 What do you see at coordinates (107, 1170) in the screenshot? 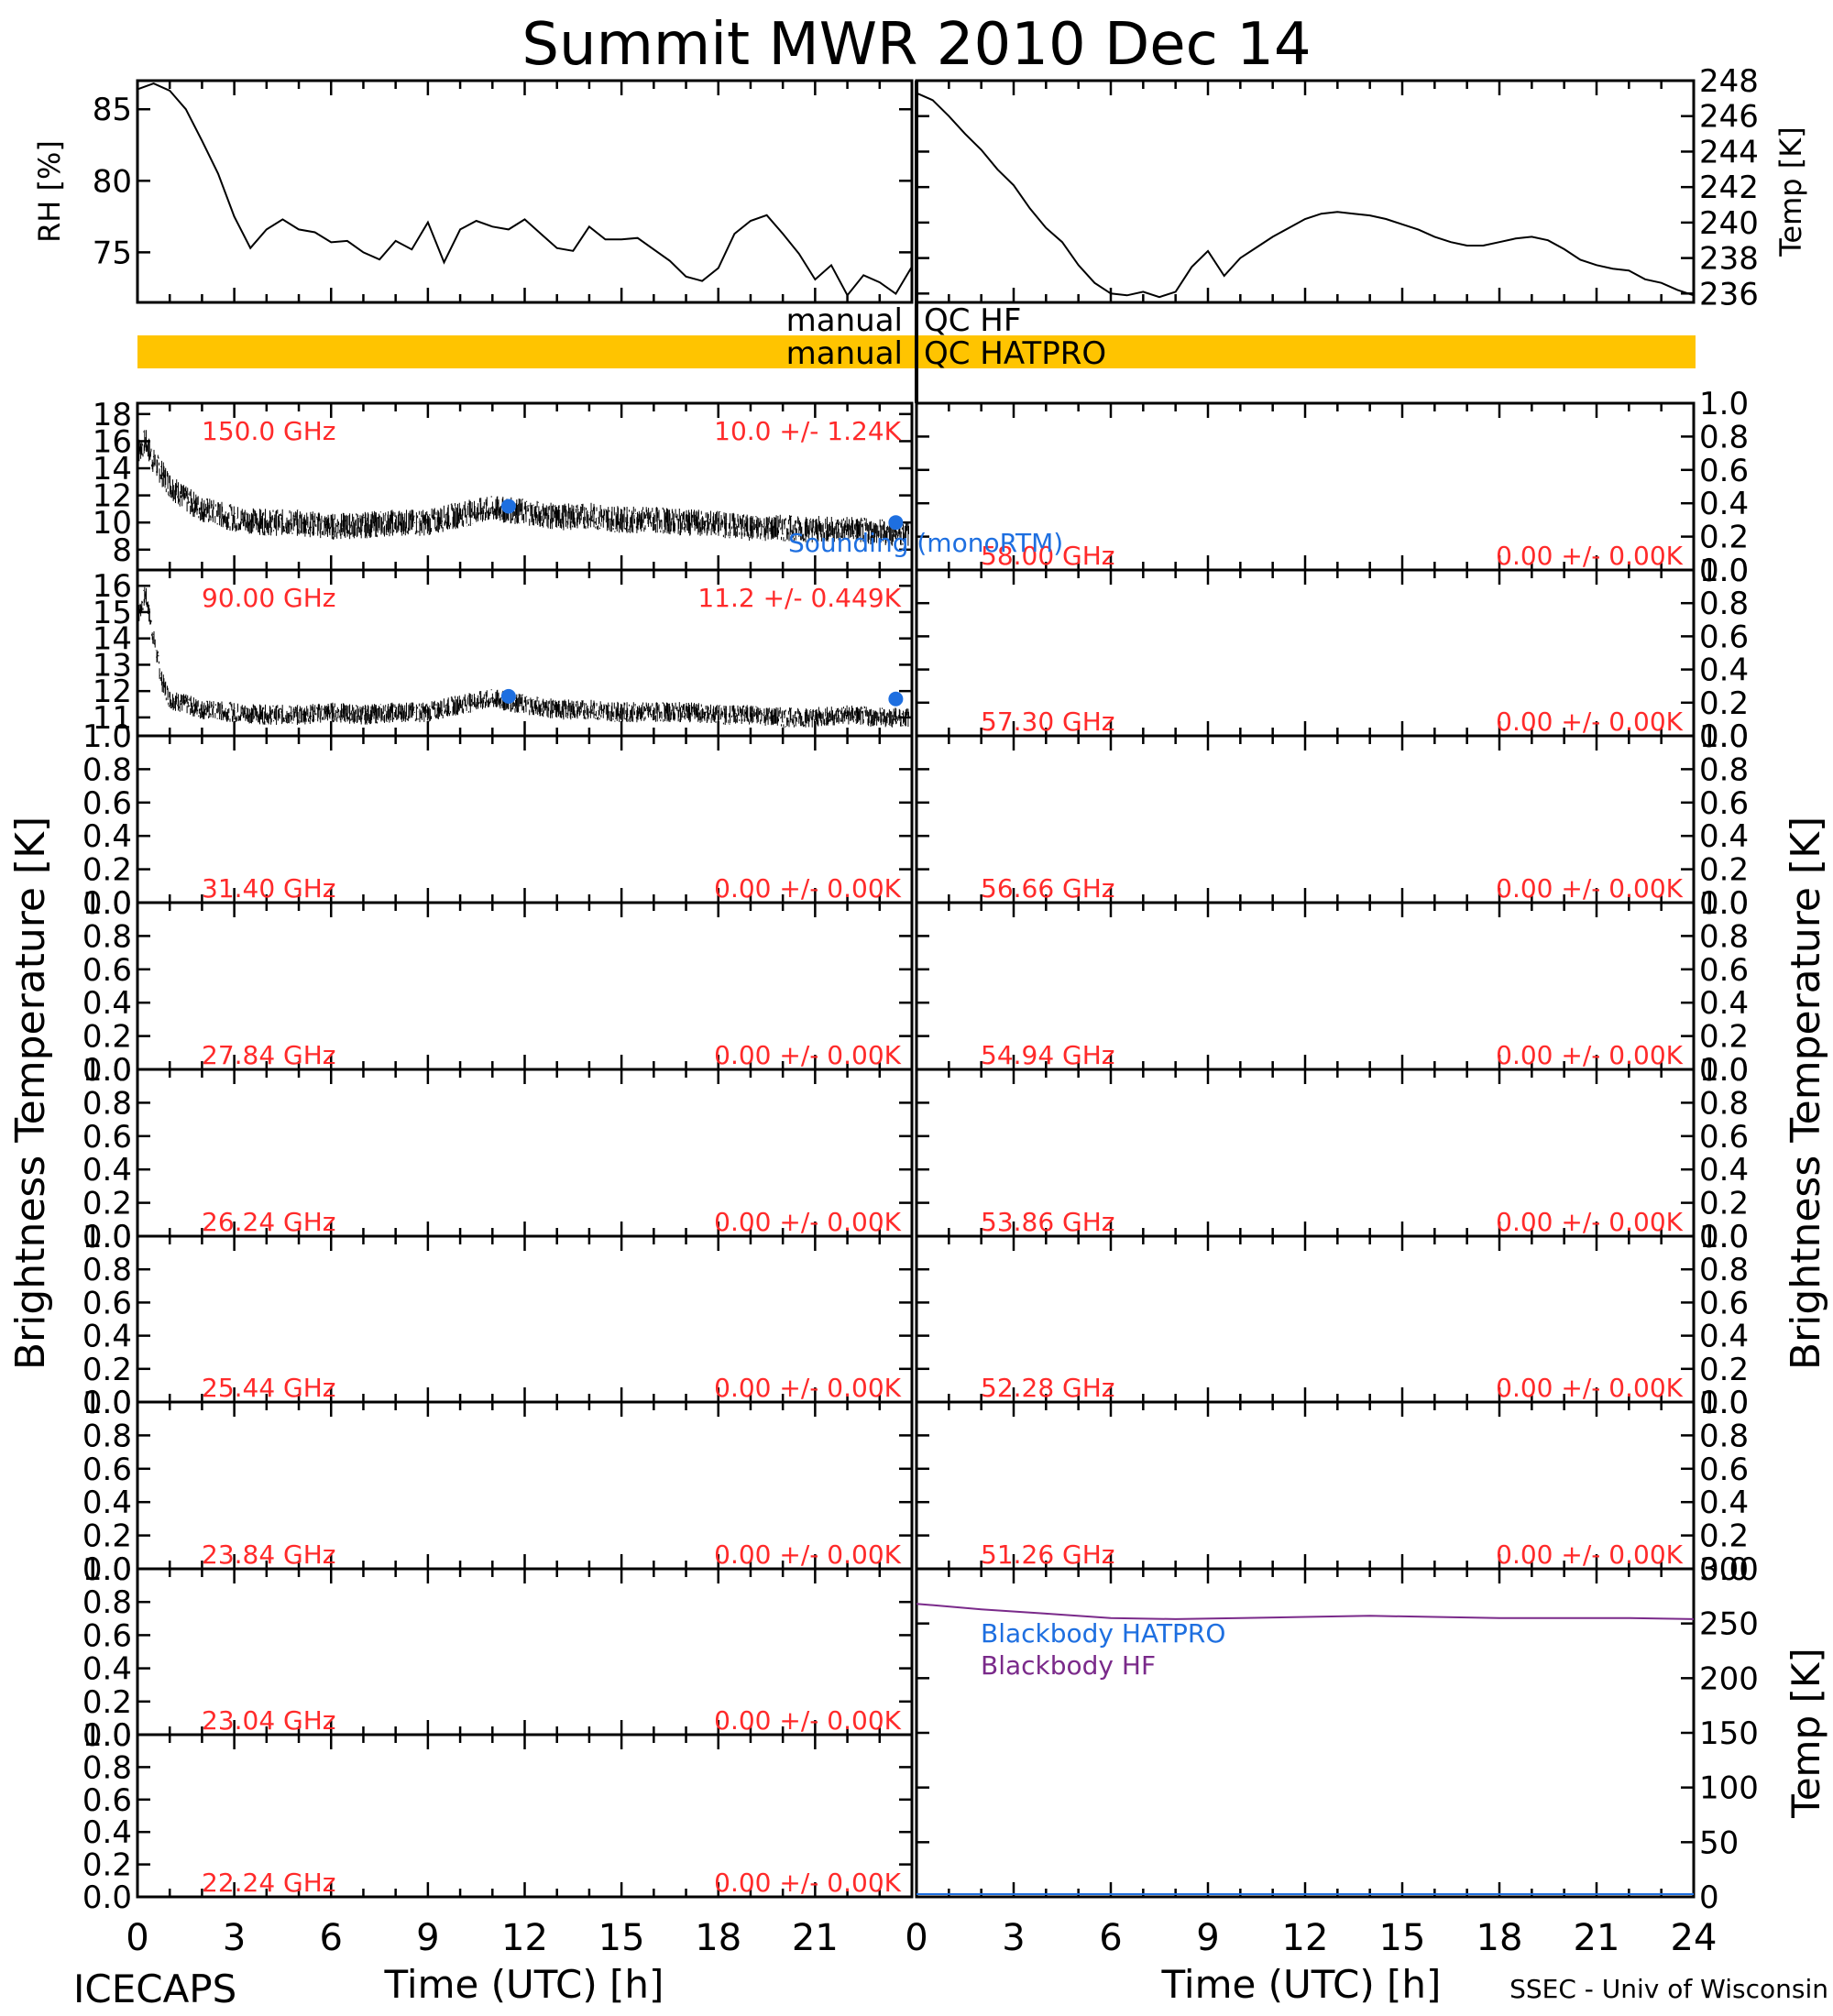
I see `panel-l26_24-ytick-label: 0.4` at bounding box center [107, 1170].